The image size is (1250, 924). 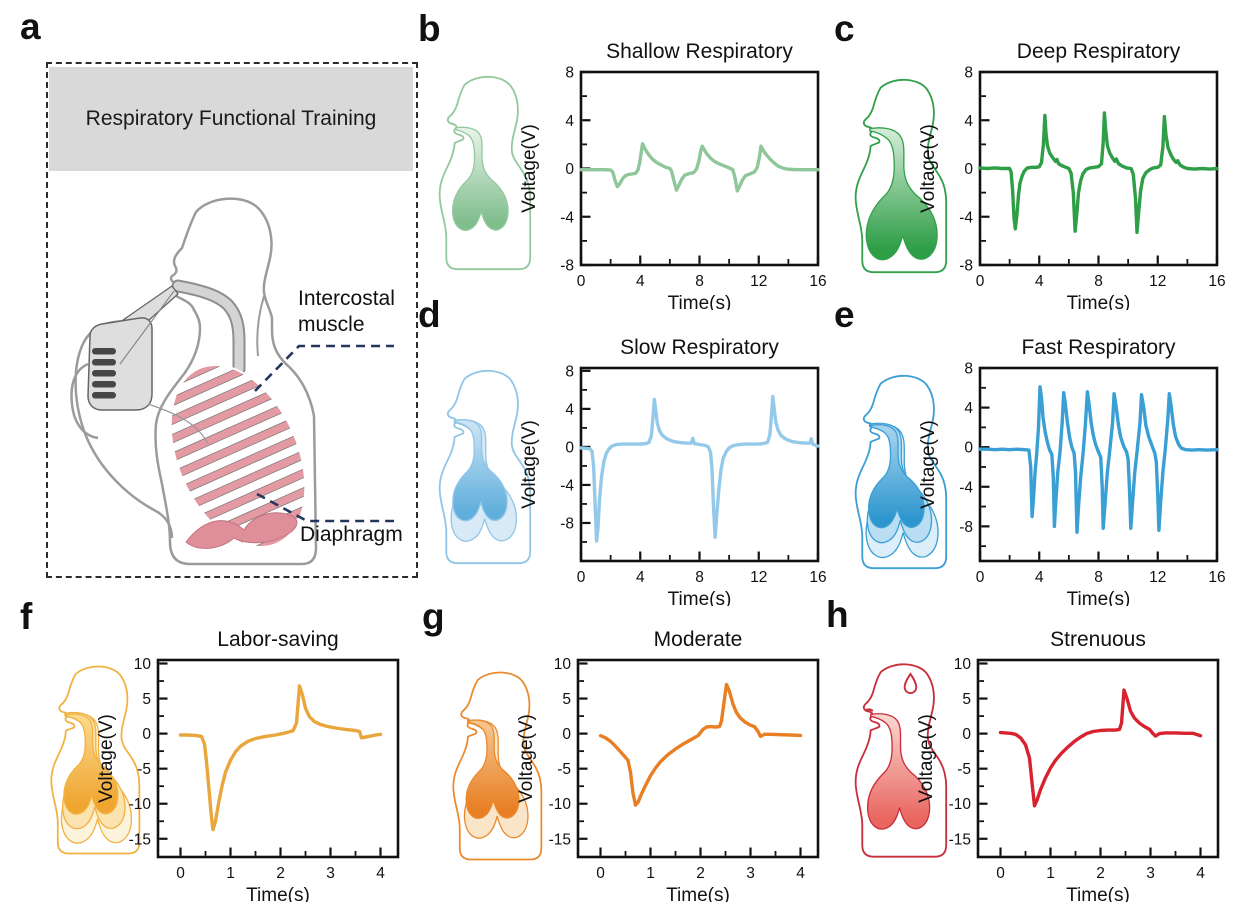 I want to click on training-banner-text: Respiratory Functional Training, so click(x=231, y=118).